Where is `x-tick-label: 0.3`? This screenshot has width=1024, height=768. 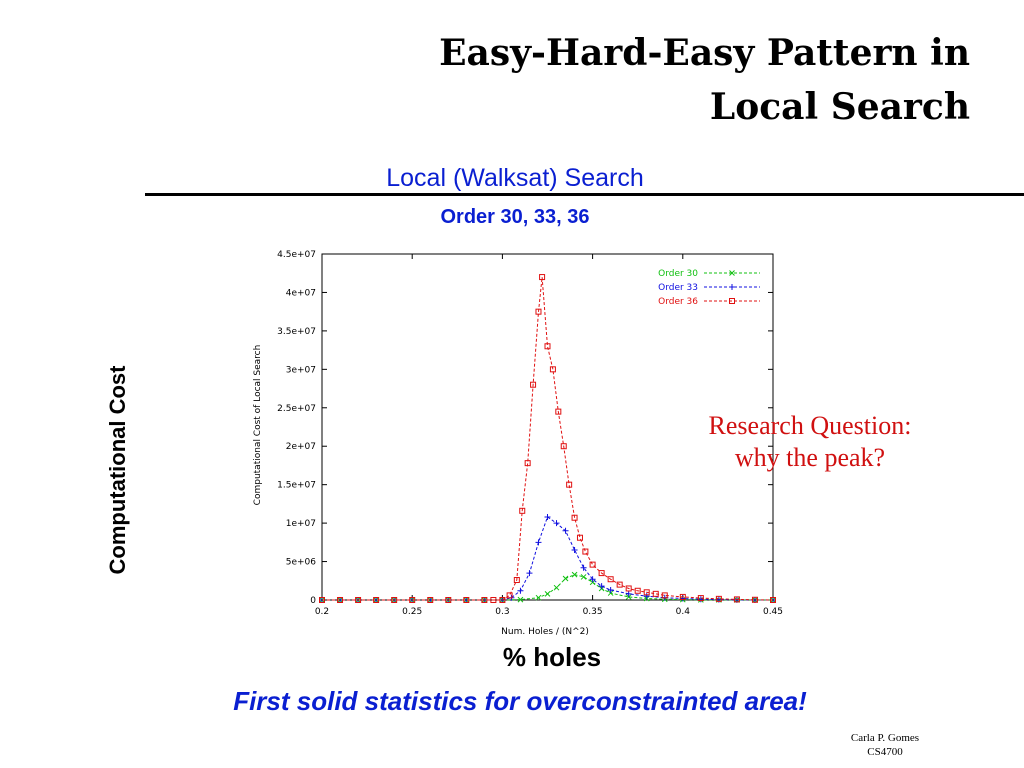 x-tick-label: 0.3 is located at coordinates (502, 612).